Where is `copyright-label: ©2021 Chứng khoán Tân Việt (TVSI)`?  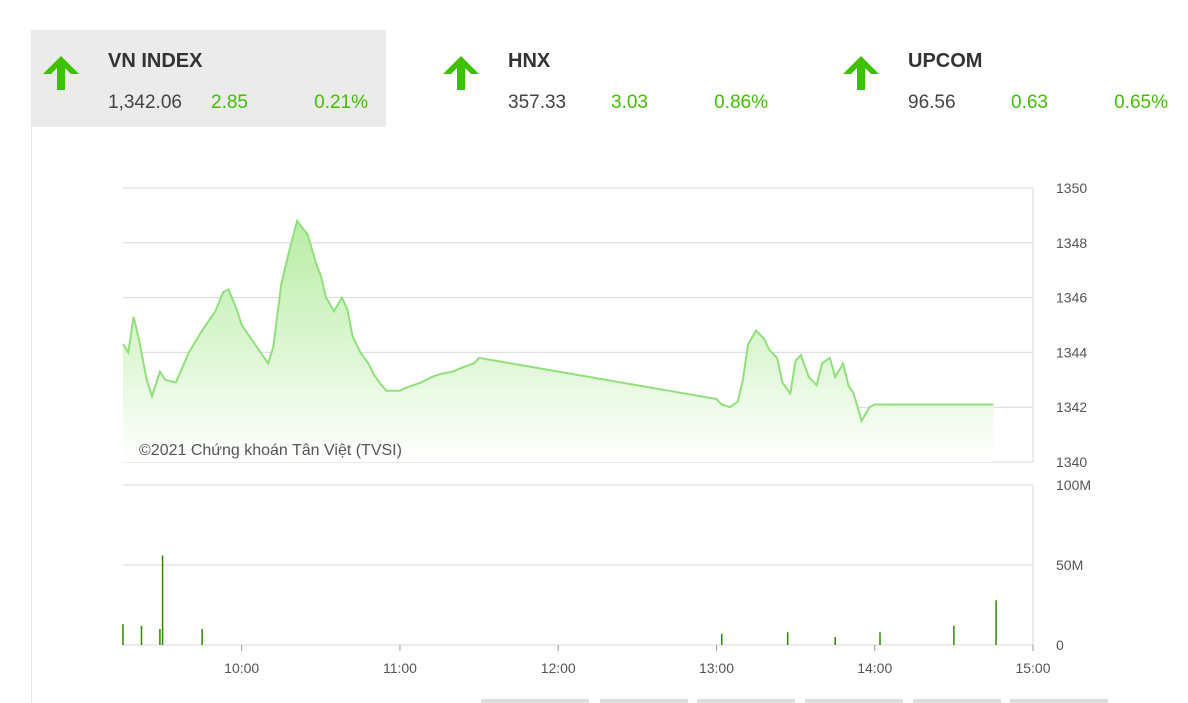
copyright-label: ©2021 Chứng khoán Tân Việt (TVSI) is located at coordinates (270, 450).